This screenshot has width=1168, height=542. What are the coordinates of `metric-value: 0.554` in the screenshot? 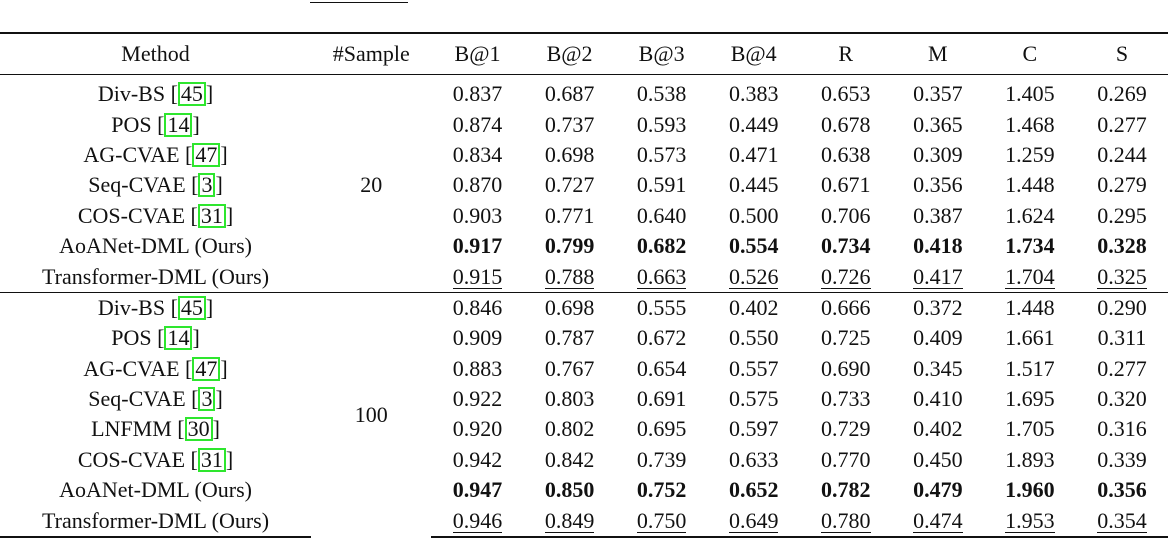 It's located at (753, 246).